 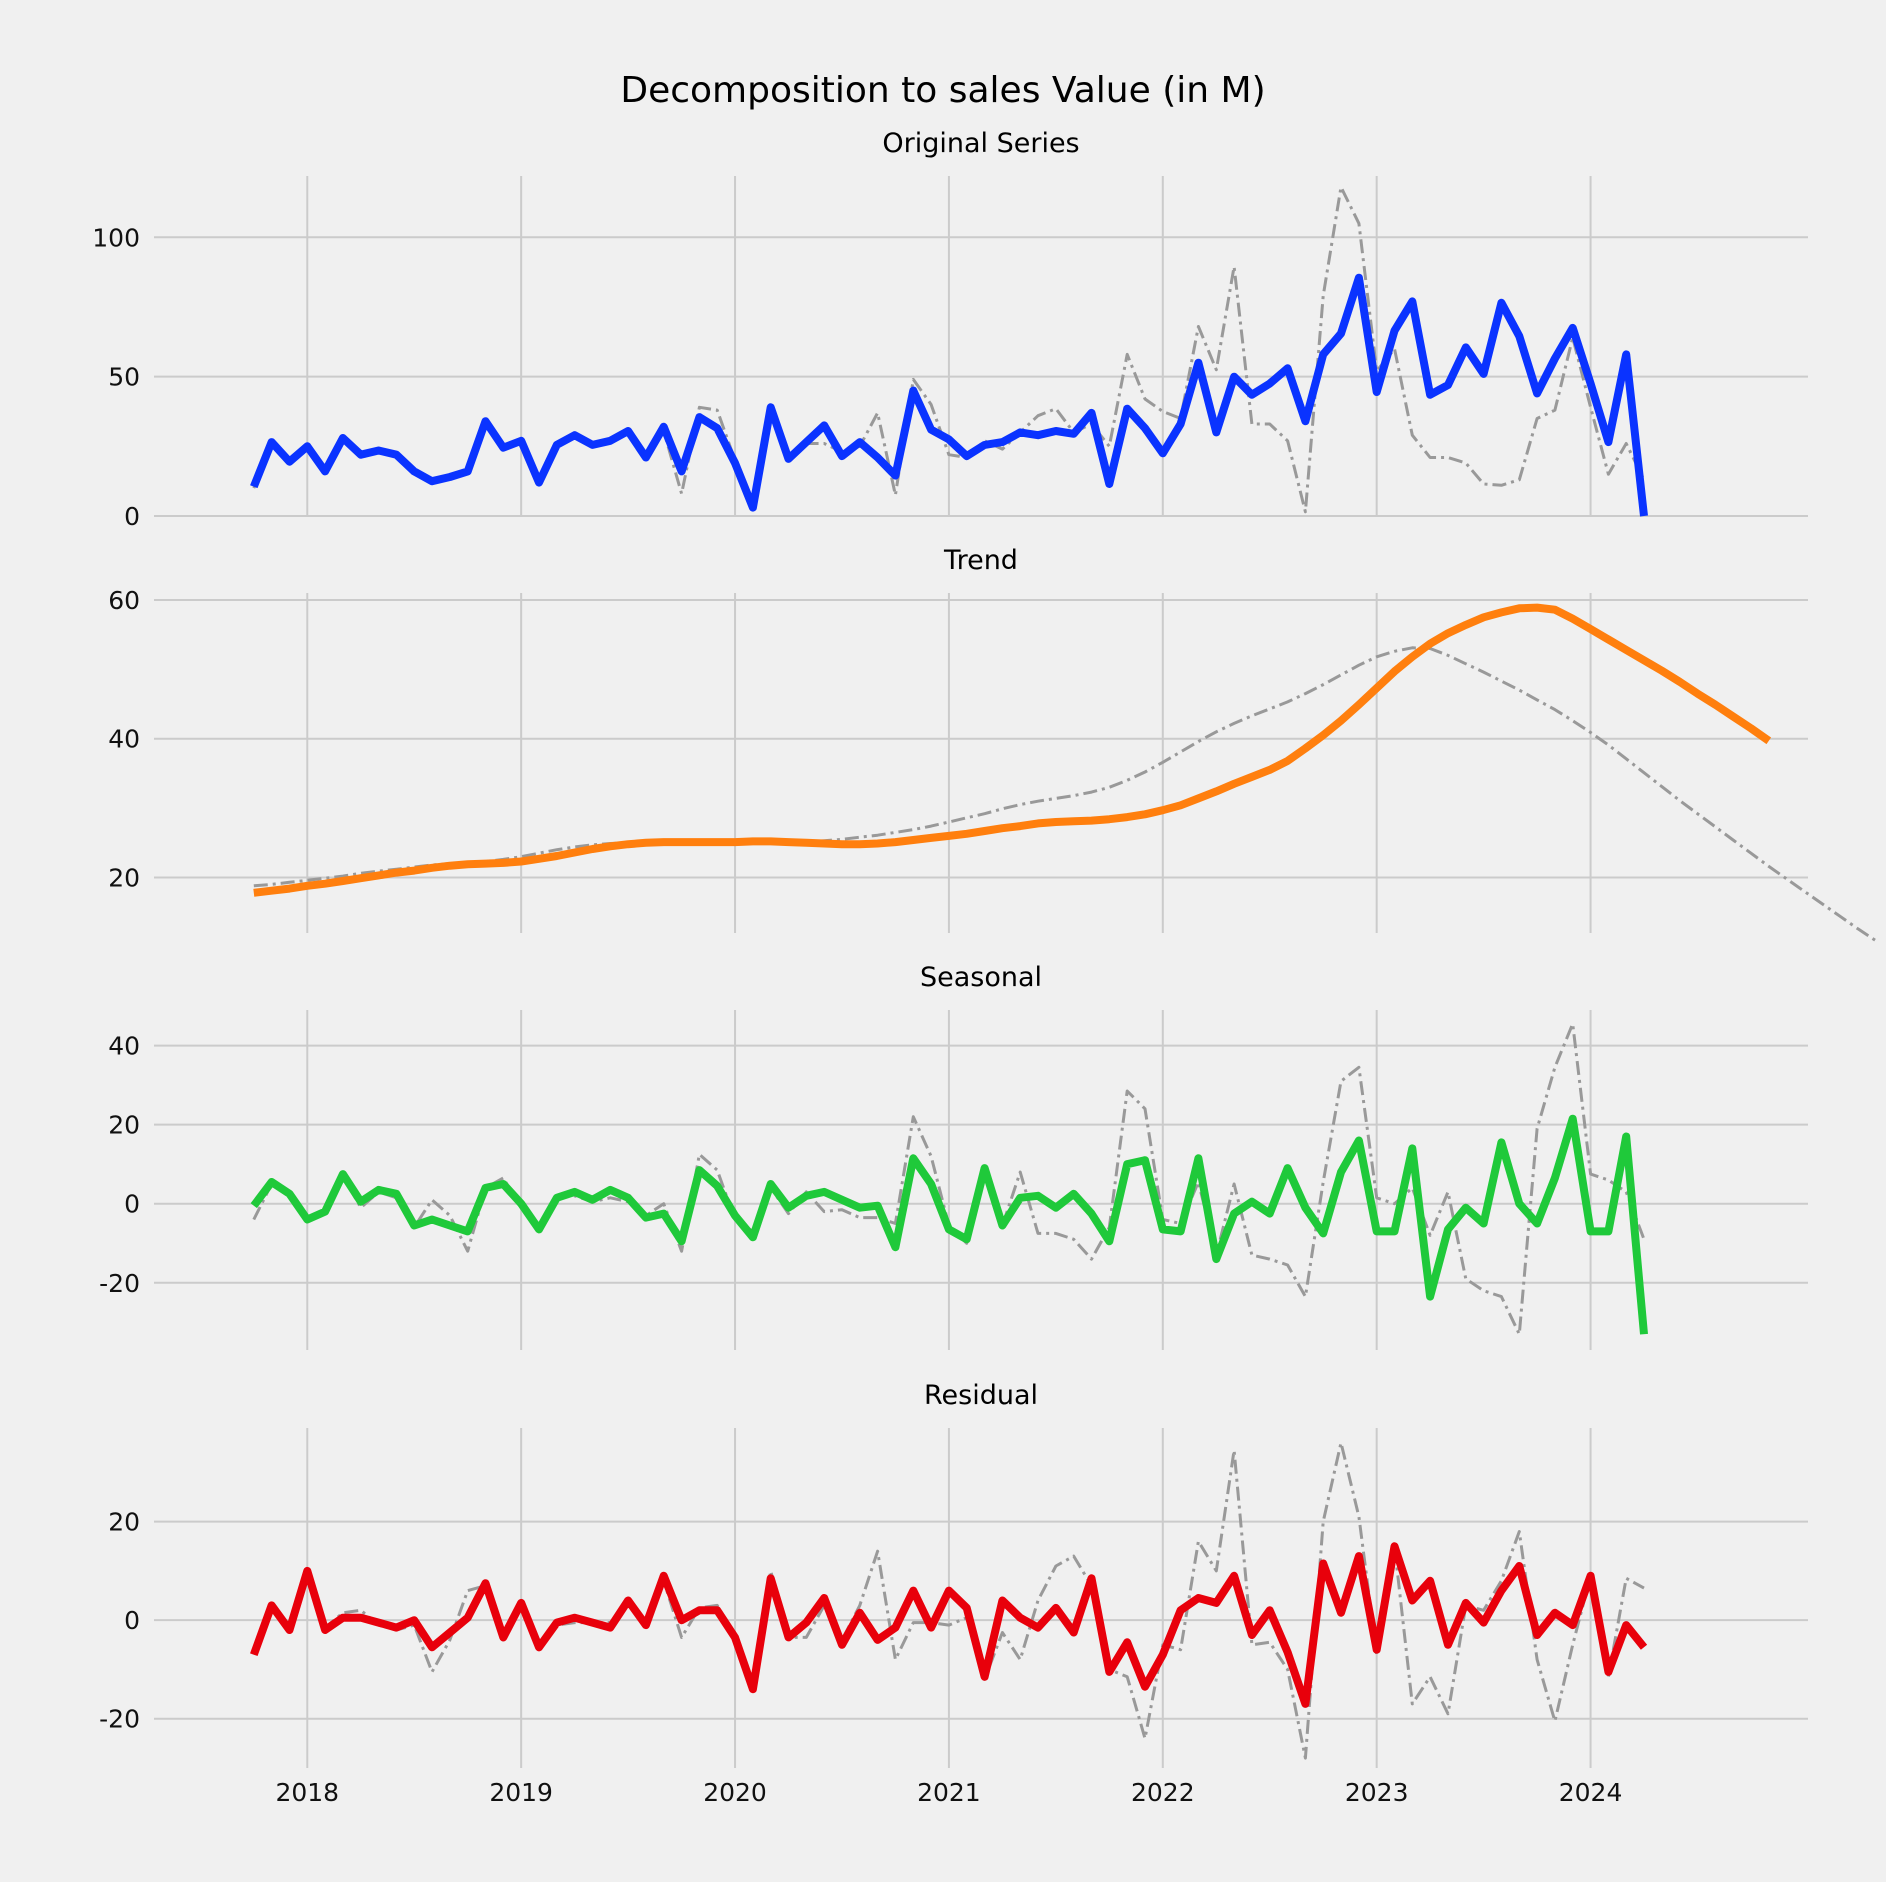 I want to click on y-tick-label: 50, so click(x=124, y=377).